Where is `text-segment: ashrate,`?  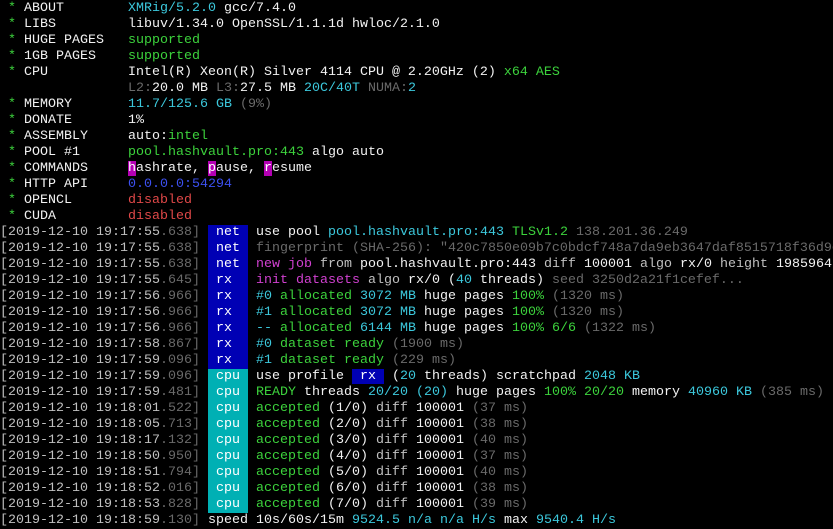
text-segment: ashrate, is located at coordinates (172, 168).